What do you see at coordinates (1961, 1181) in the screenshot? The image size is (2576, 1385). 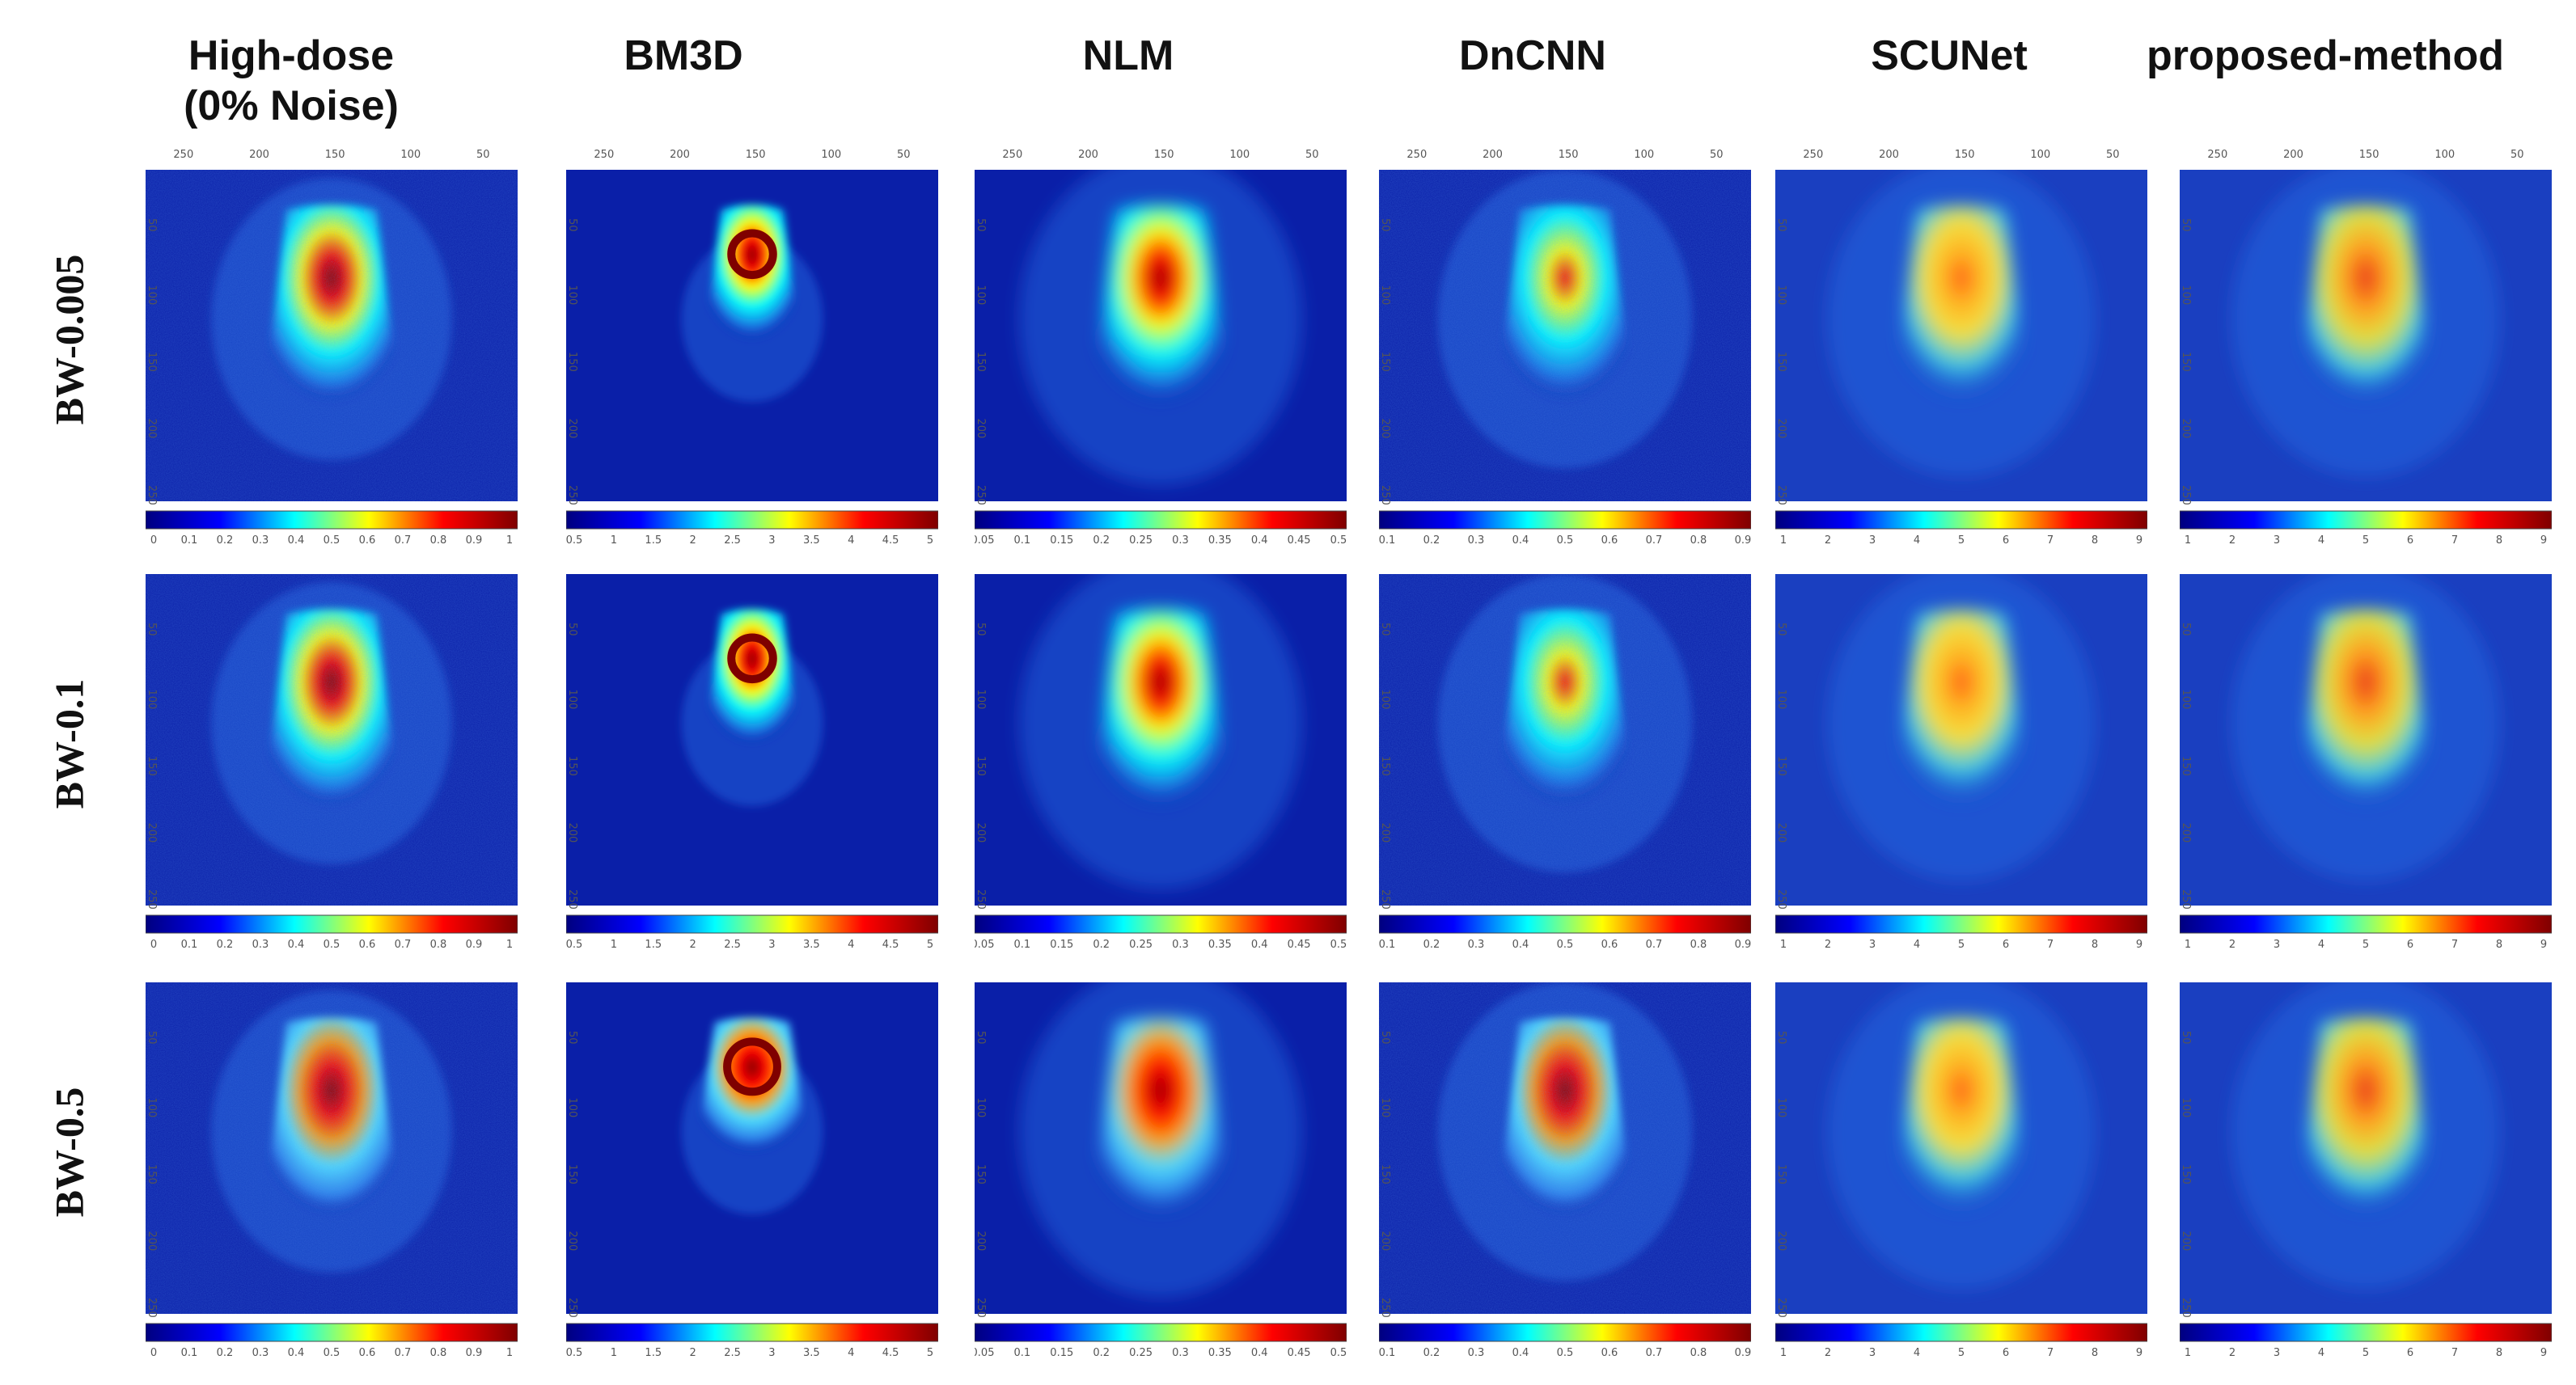 I see `panel-scunet-bw_05: 2502001501005050100150200250123456789` at bounding box center [1961, 1181].